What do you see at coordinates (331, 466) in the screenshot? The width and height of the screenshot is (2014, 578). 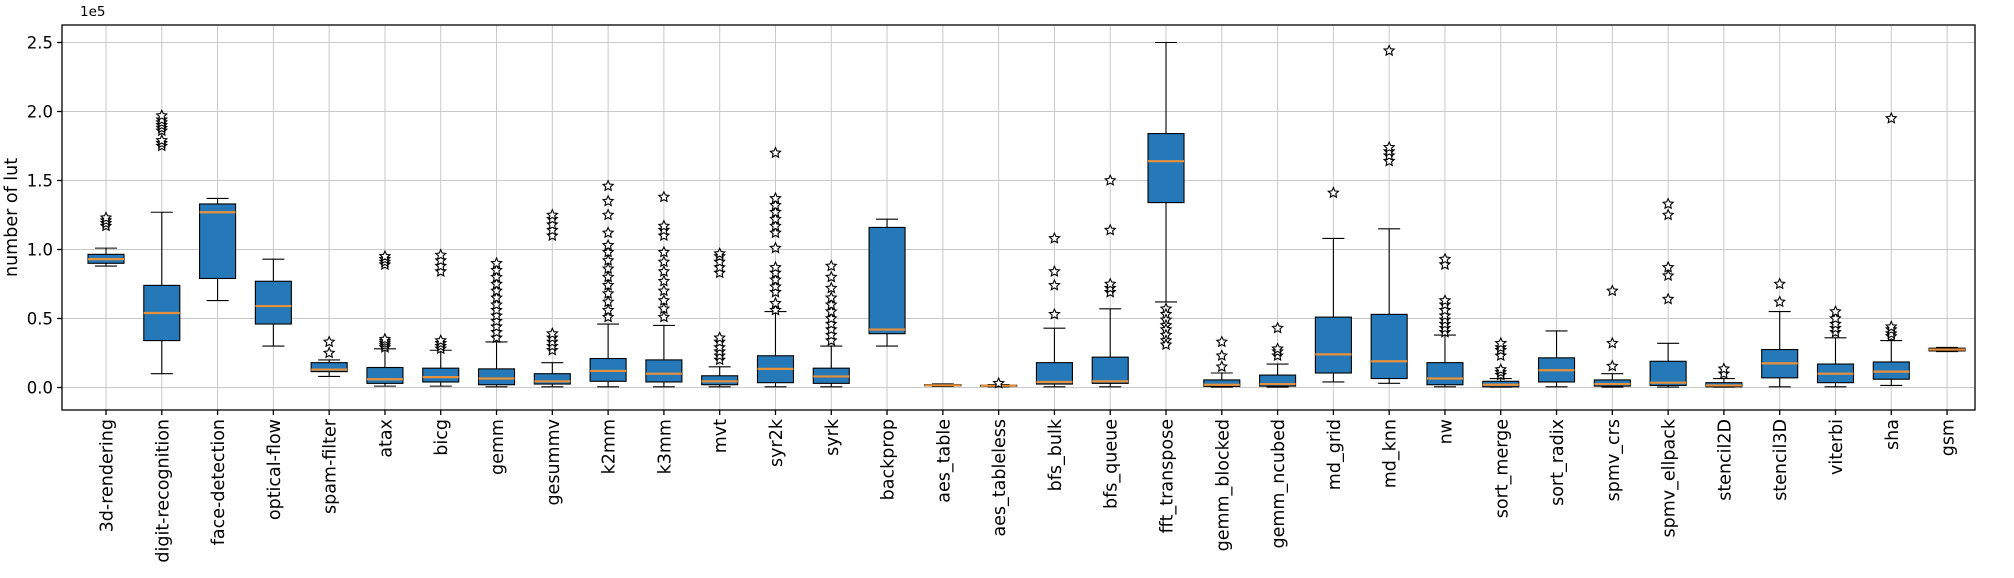 I see `x-tick-label: spam-filter` at bounding box center [331, 466].